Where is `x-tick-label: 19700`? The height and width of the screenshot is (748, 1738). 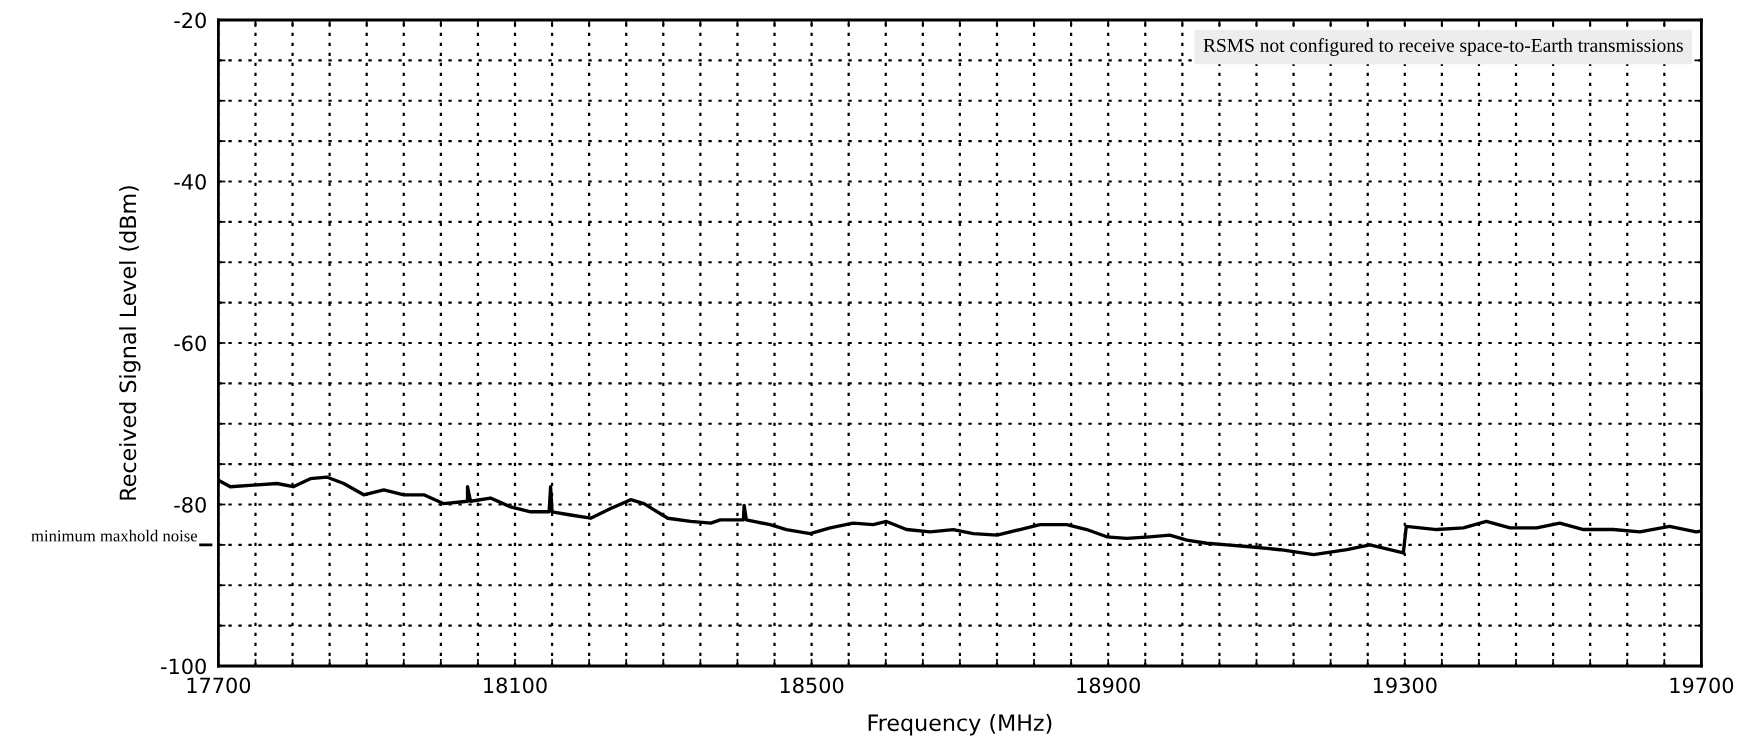
x-tick-label: 19700 is located at coordinates (1702, 685).